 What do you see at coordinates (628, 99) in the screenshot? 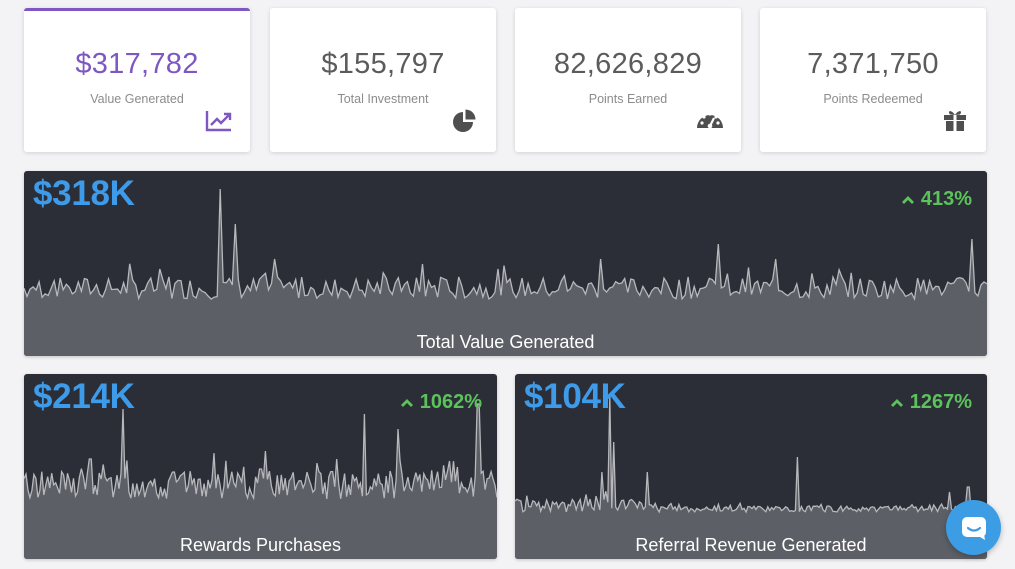
I see `stat-label: Points Earned` at bounding box center [628, 99].